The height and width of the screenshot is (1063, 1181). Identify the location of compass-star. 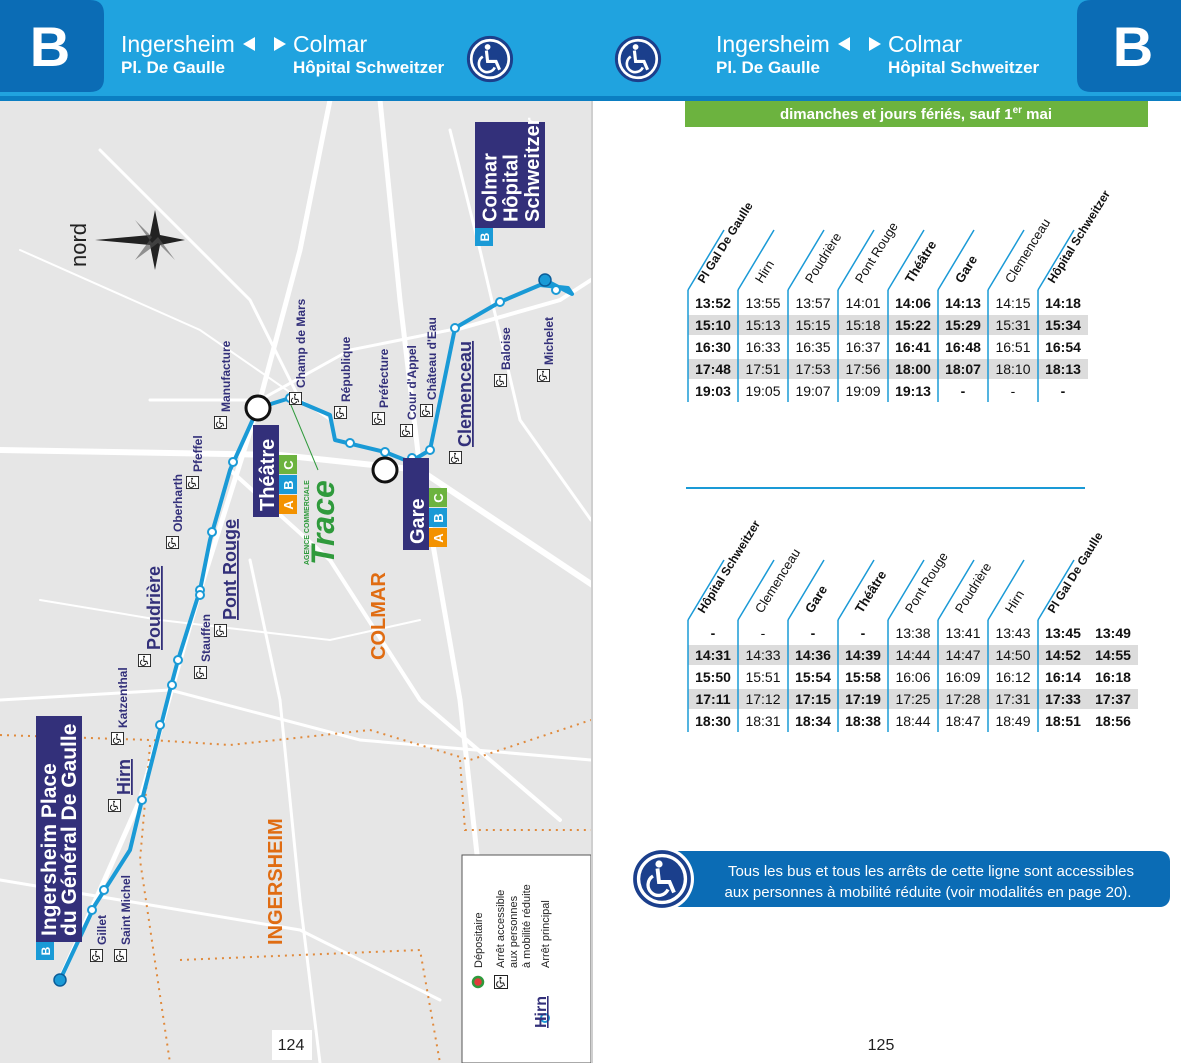
(140, 240).